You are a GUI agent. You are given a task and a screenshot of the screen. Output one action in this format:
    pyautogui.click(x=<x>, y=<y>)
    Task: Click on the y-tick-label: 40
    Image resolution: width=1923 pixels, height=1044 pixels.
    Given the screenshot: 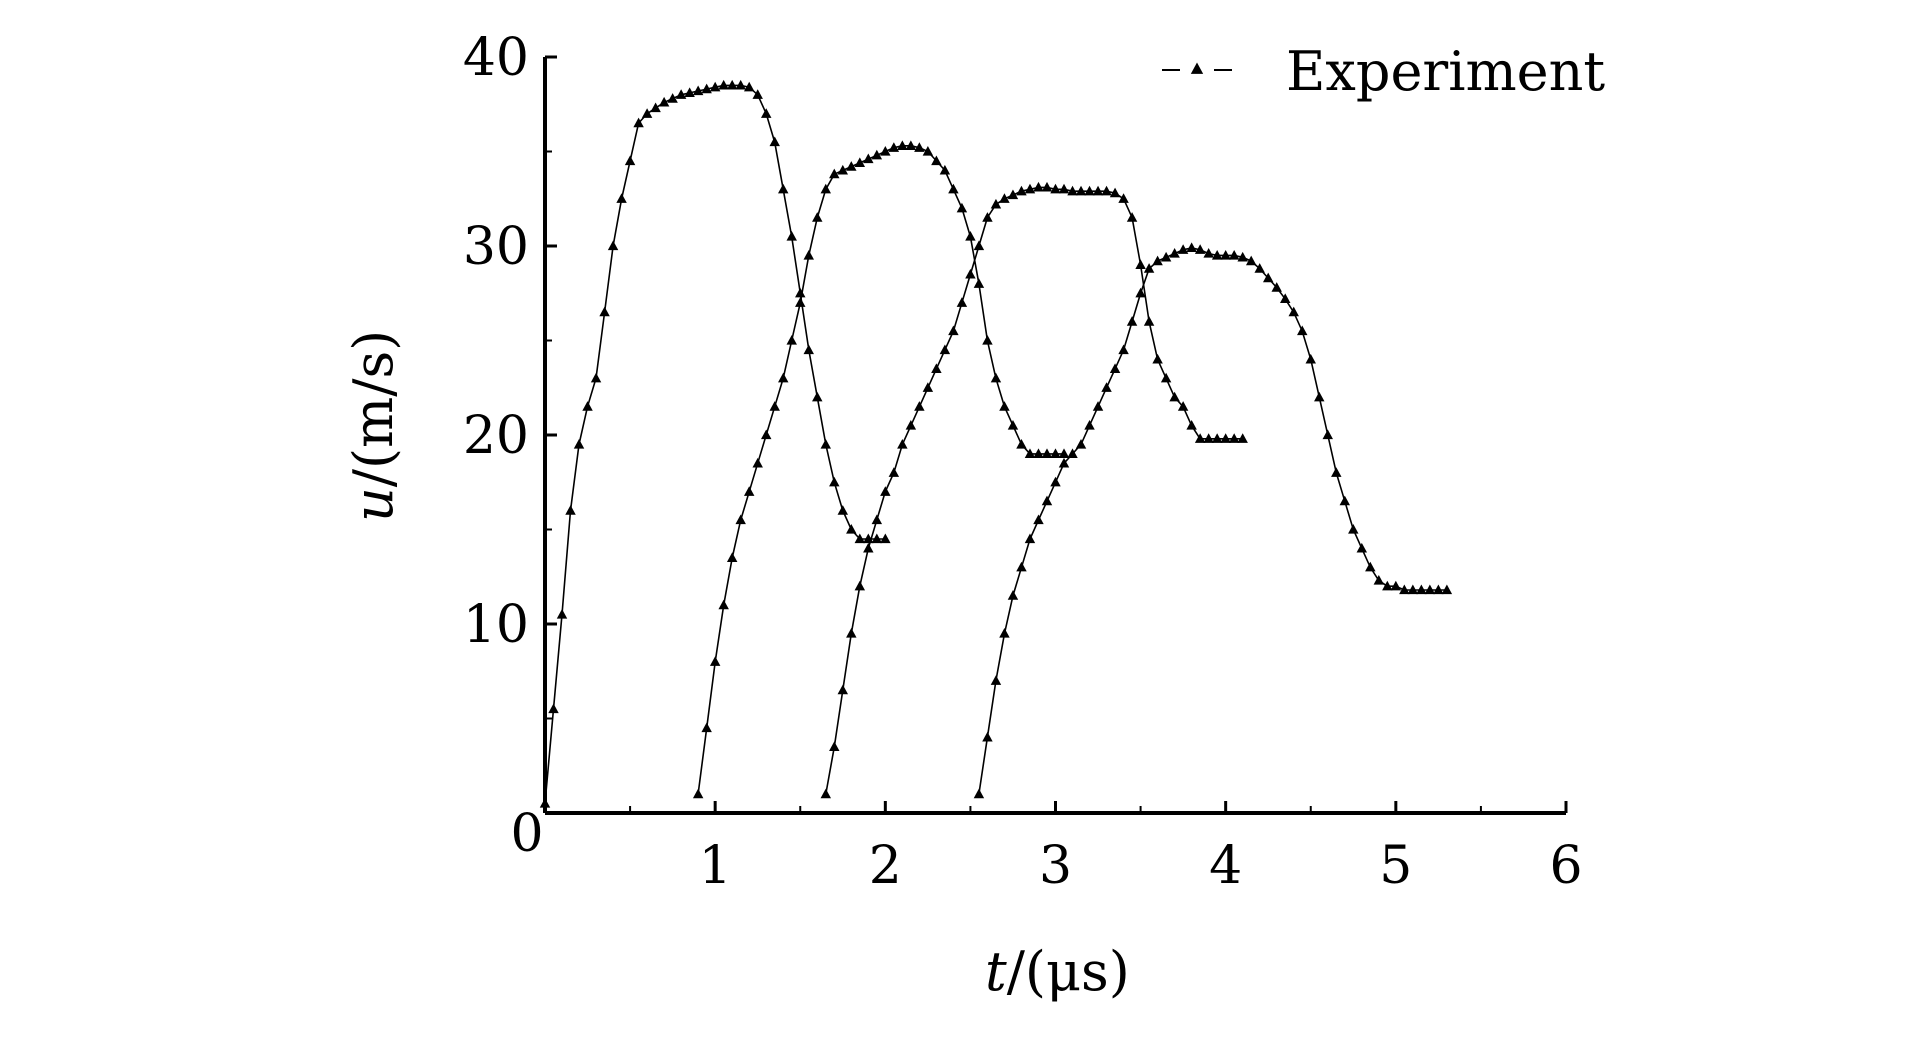 What is the action you would take?
    pyautogui.click(x=496, y=58)
    